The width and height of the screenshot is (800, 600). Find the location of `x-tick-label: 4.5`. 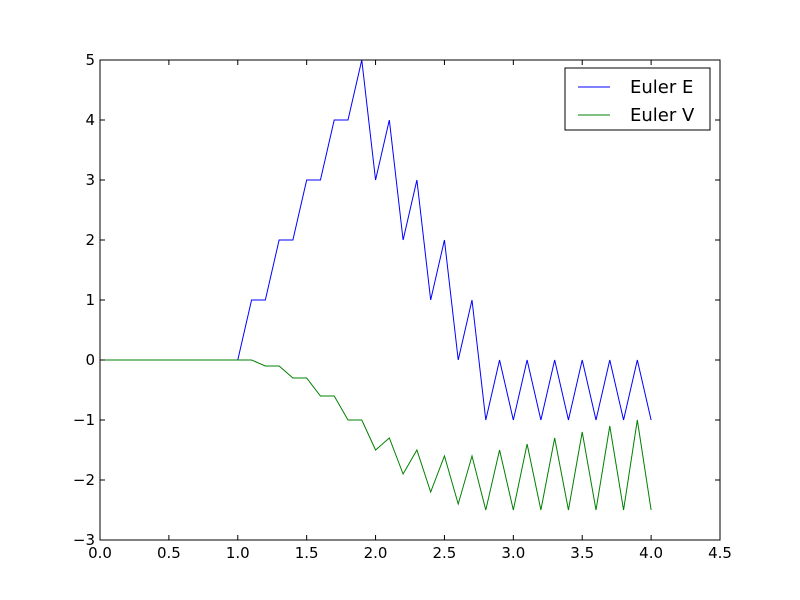

x-tick-label: 4.5 is located at coordinates (720, 553).